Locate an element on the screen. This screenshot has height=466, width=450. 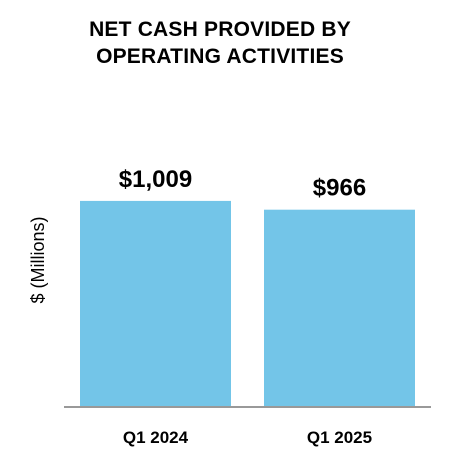
bar-q1-2025 is located at coordinates (339, 308).